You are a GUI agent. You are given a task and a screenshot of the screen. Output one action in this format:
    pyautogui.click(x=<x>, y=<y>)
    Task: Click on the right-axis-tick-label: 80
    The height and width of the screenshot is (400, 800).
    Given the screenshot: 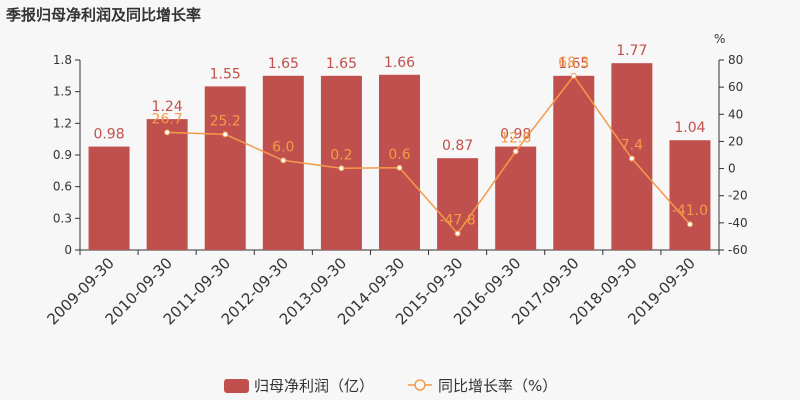 What is the action you would take?
    pyautogui.click(x=735, y=60)
    